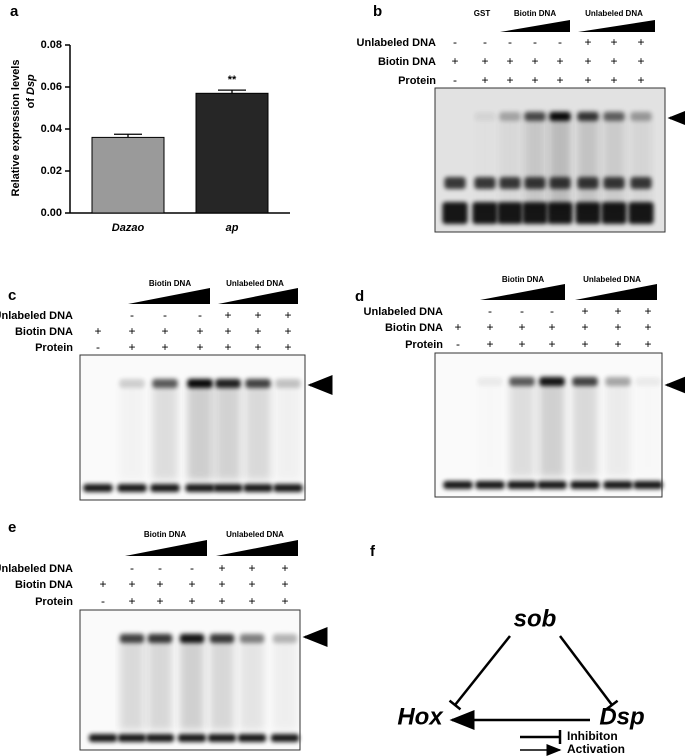  Describe the element at coordinates (128, 228) in the screenshot. I see `x-tick-label: Dazao` at that location.